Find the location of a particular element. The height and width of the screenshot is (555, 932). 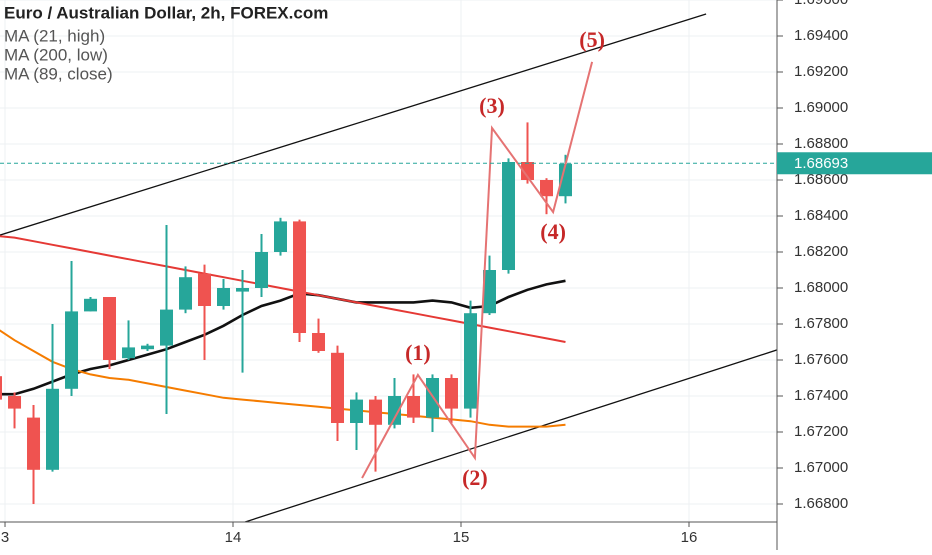

y-tick-label: 1.68800 is located at coordinates (821, 143).